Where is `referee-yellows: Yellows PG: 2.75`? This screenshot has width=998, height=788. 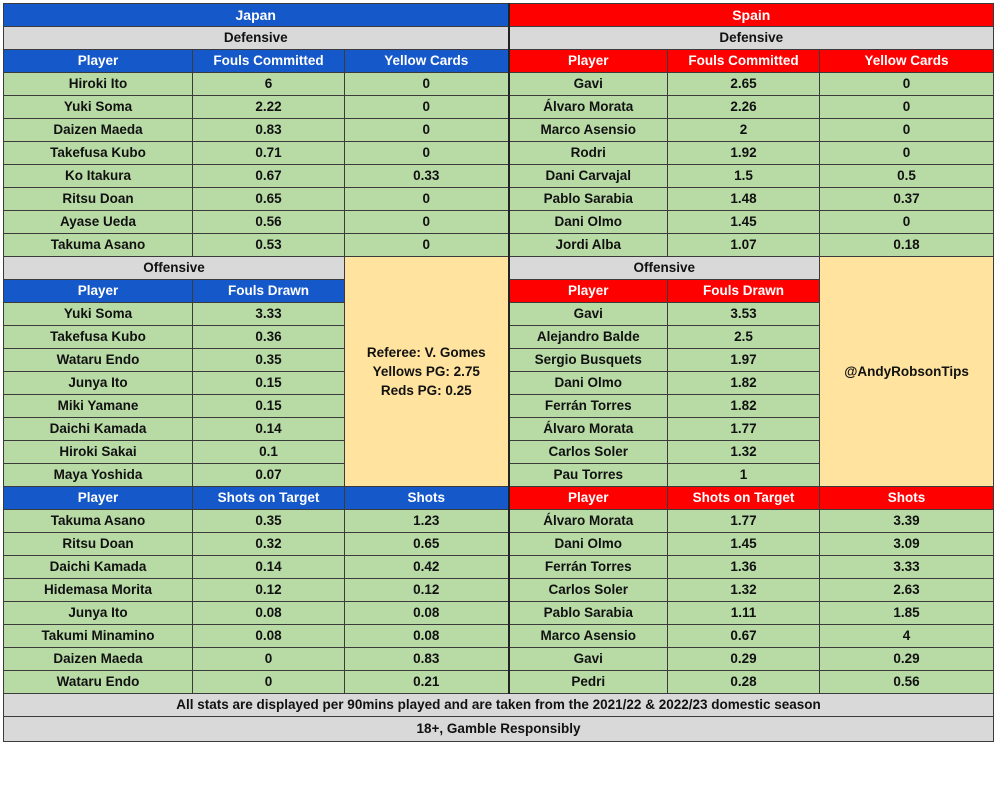
referee-yellows: Yellows PG: 2.75 is located at coordinates (426, 371).